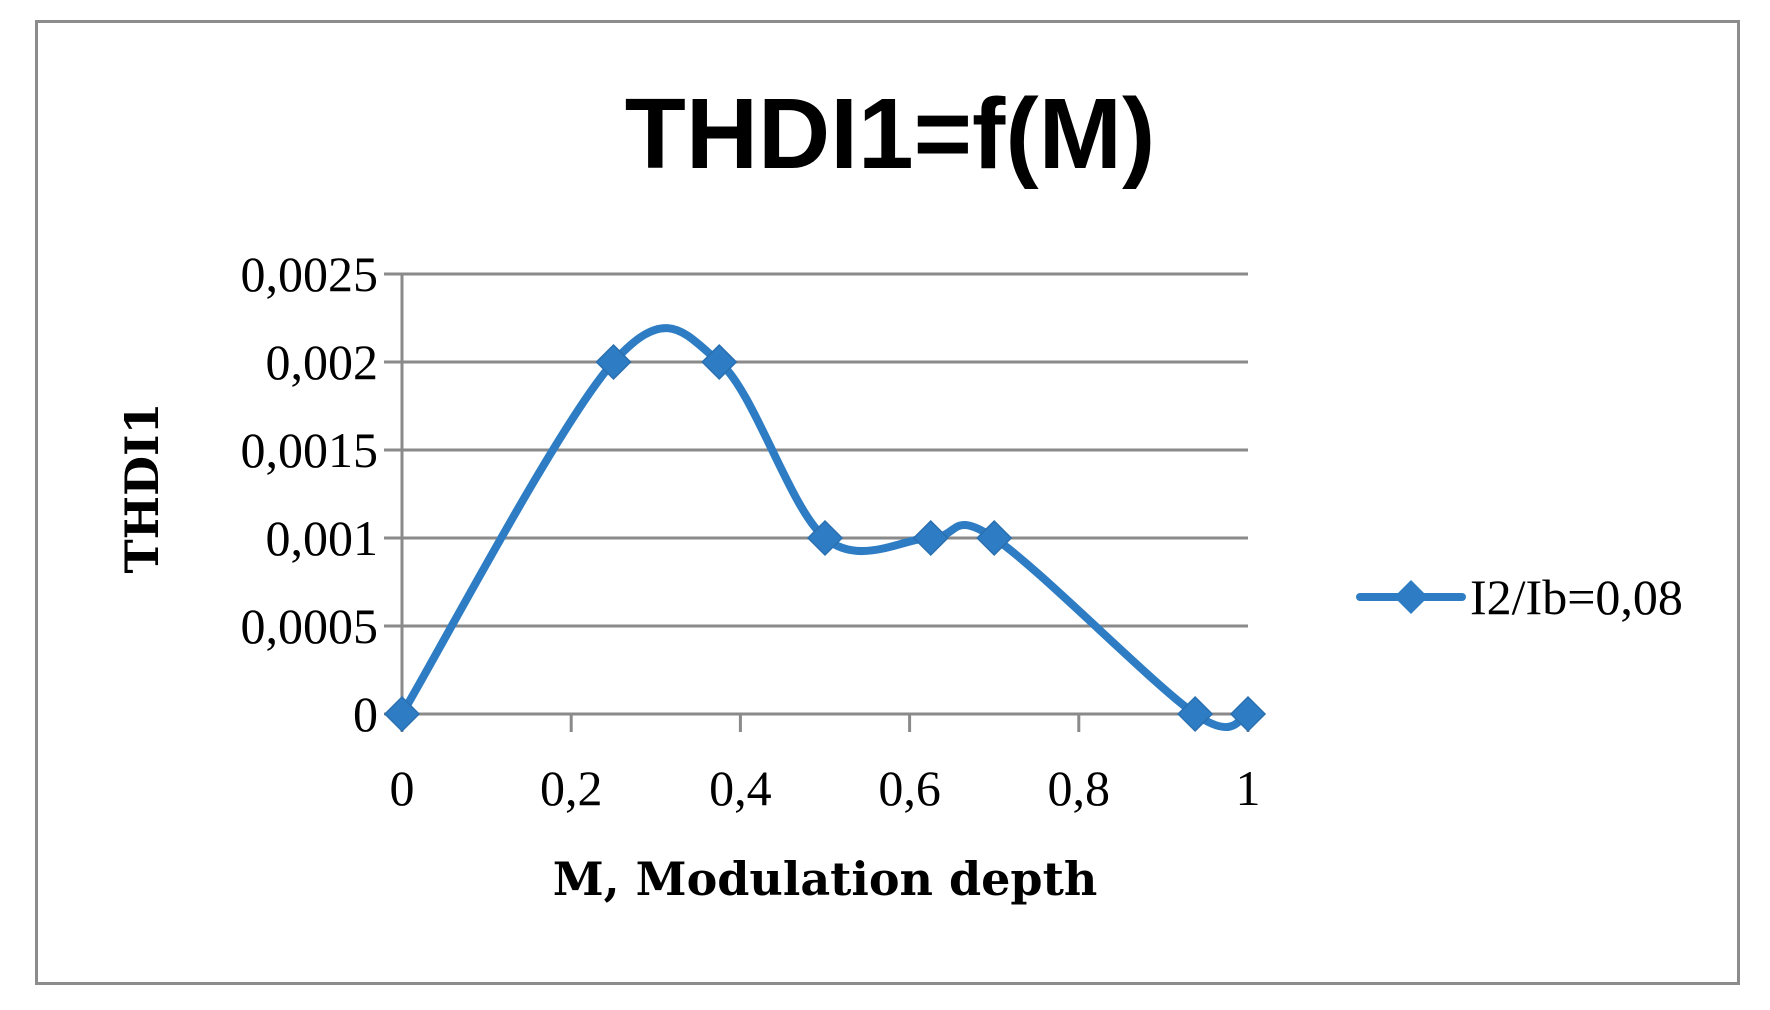  Describe the element at coordinates (825, 788) in the screenshot. I see `x-tick-labels: 0 0,2 0,4 0,6 0,8 1` at that location.